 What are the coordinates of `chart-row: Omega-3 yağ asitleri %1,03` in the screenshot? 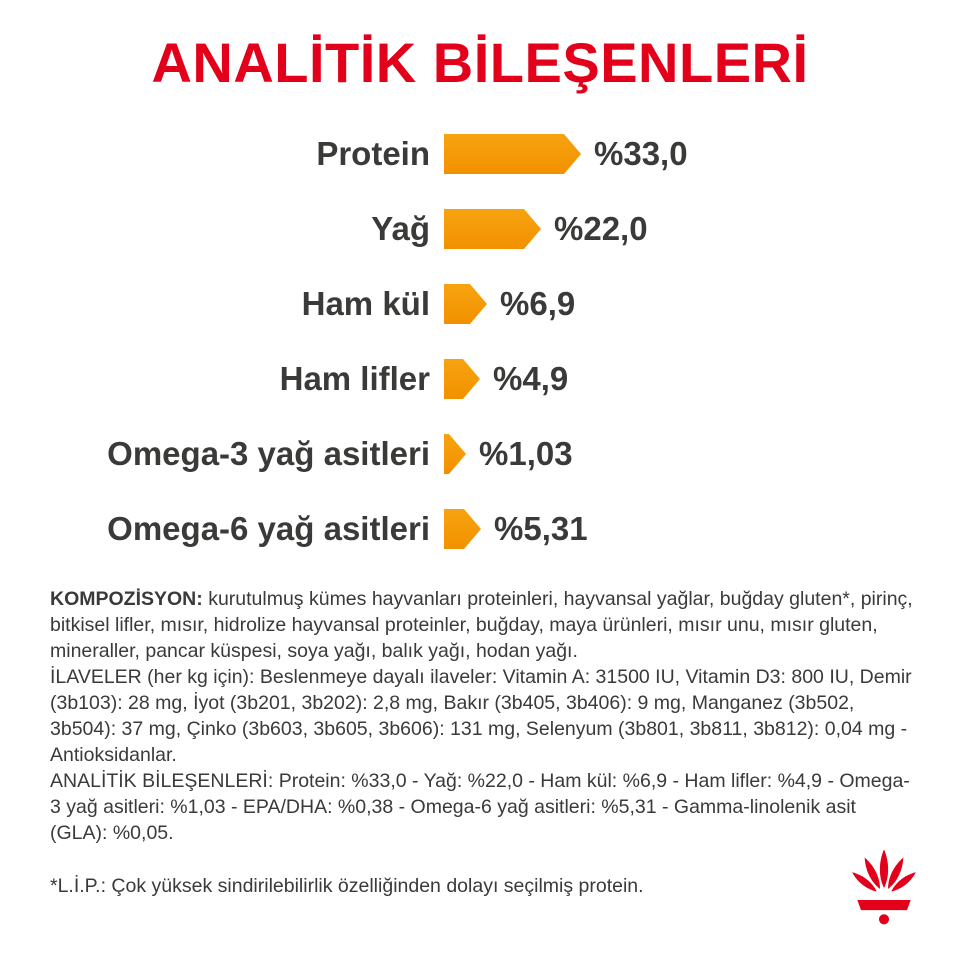 It's located at (480, 454).